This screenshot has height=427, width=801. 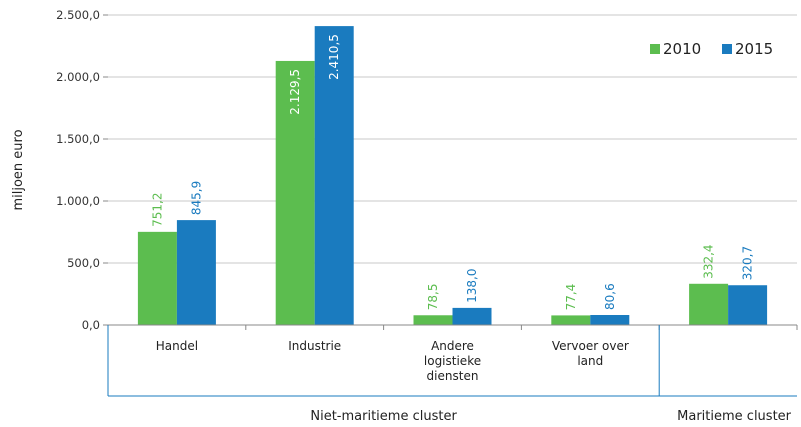 What do you see at coordinates (734, 416) in the screenshot?
I see `group-label: Maritieme cluster` at bounding box center [734, 416].